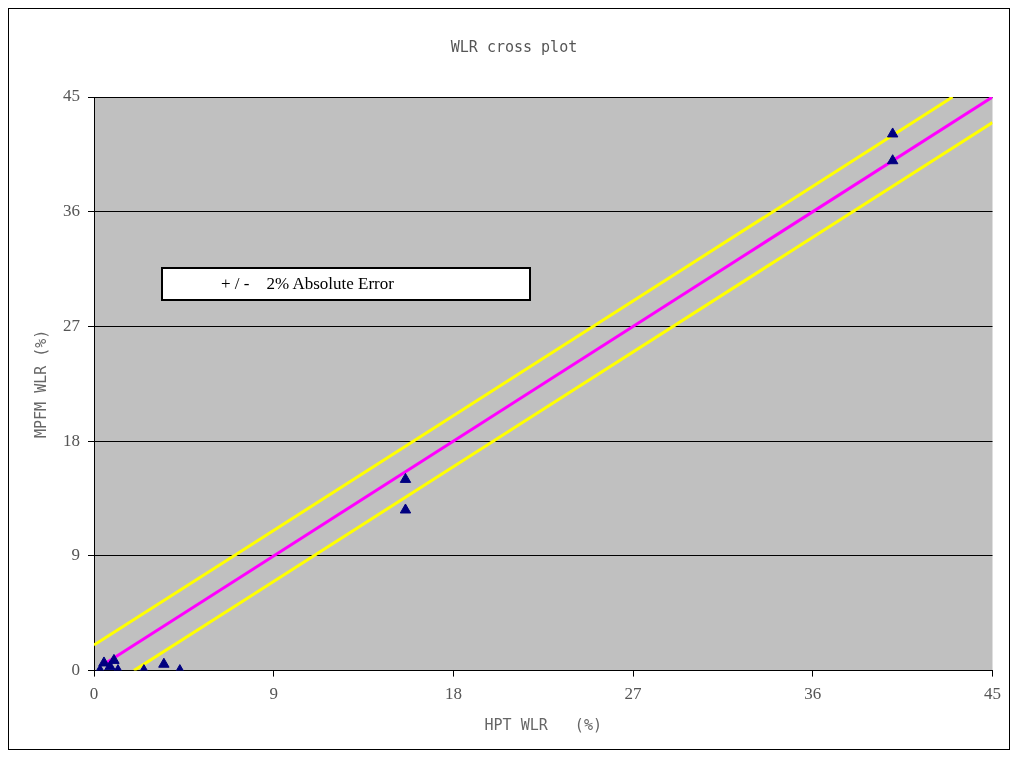  Describe the element at coordinates (453, 694) in the screenshot. I see `x-tick-label: 18` at that location.